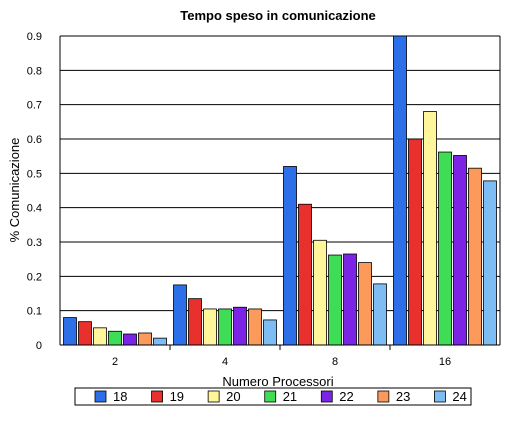 The image size is (505, 424). I want to click on x-axis-label: Numero Processori, so click(277, 381).